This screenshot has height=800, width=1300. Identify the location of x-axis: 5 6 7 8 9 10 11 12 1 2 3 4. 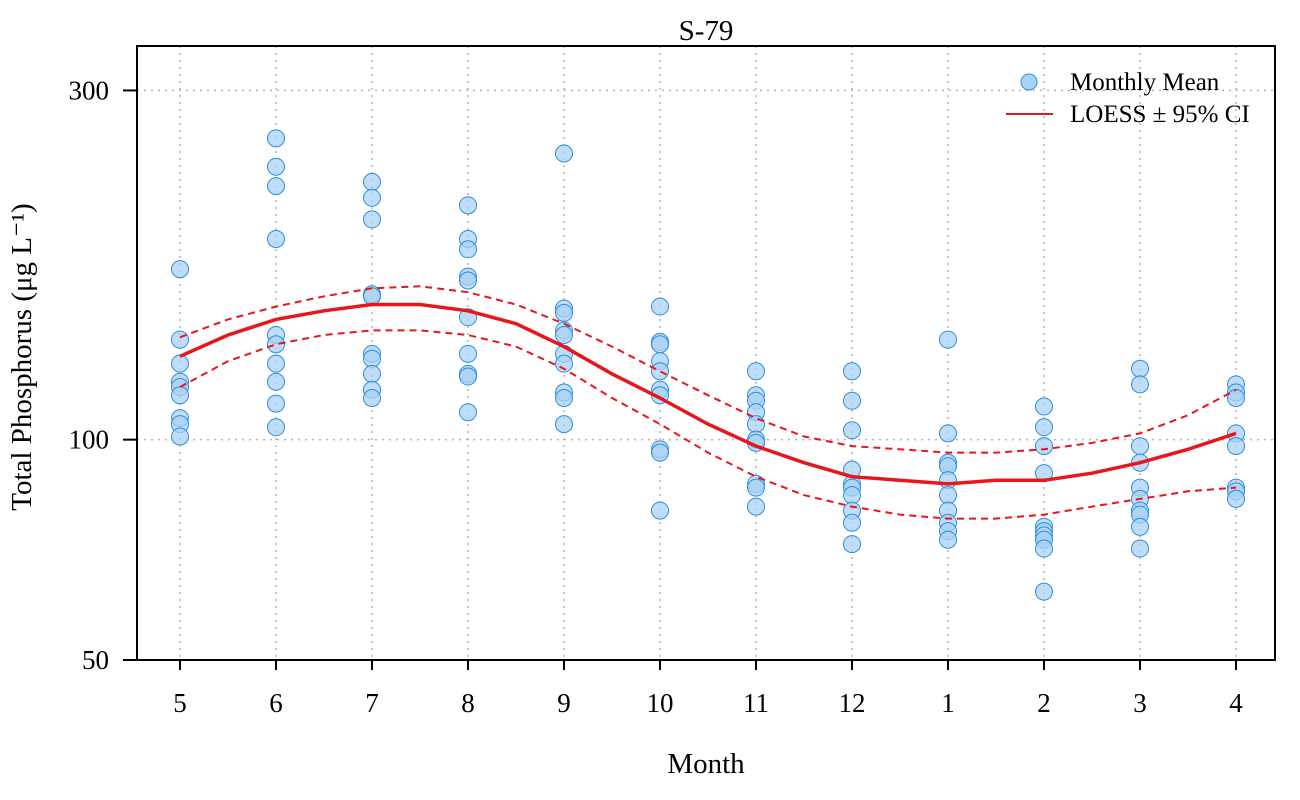
(708, 689).